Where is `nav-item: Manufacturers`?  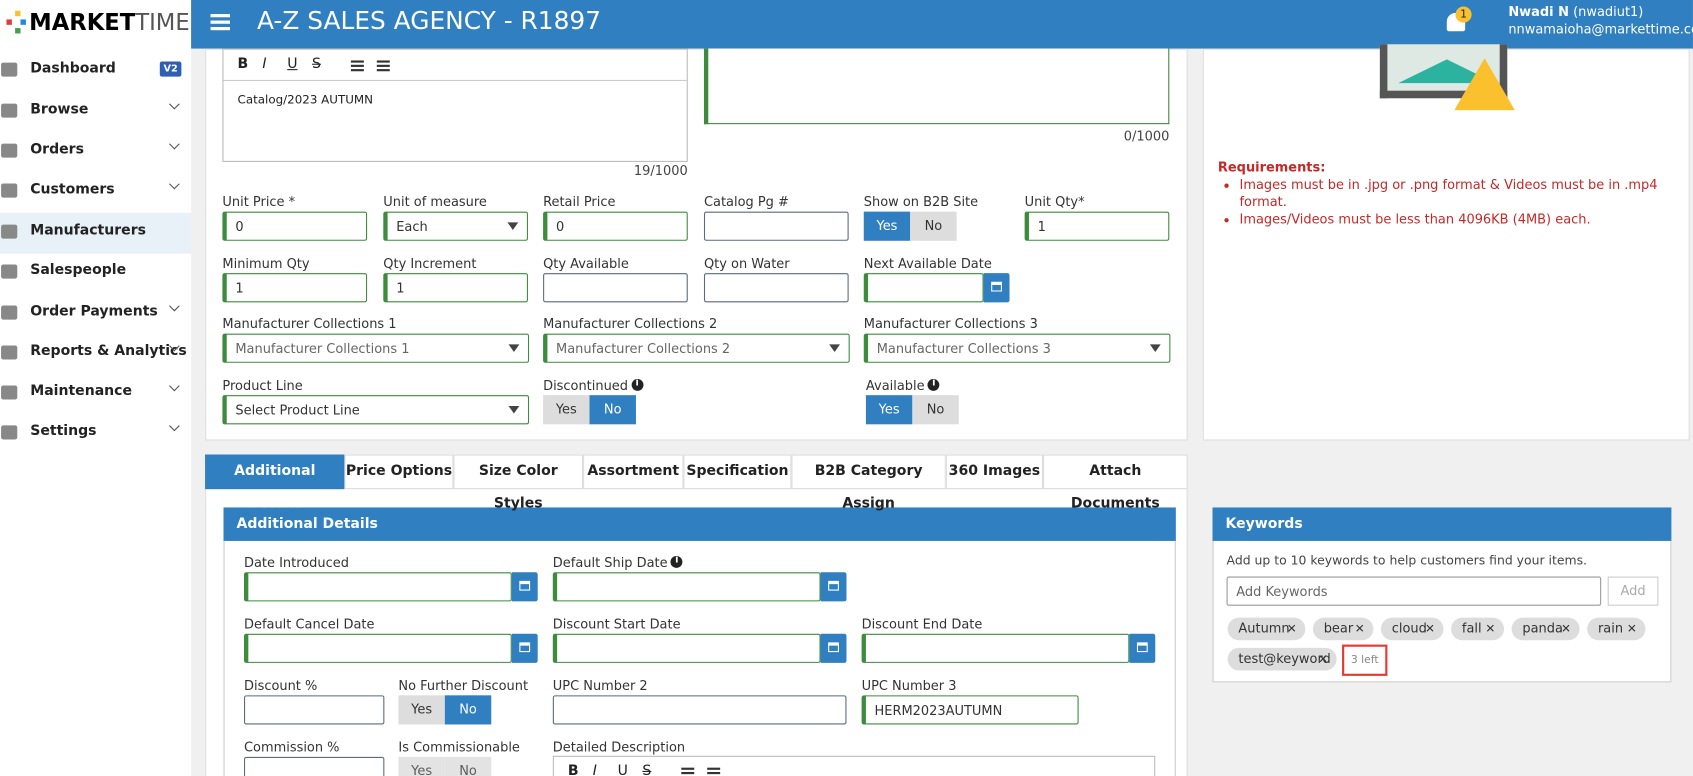 nav-item: Manufacturers is located at coordinates (88, 230).